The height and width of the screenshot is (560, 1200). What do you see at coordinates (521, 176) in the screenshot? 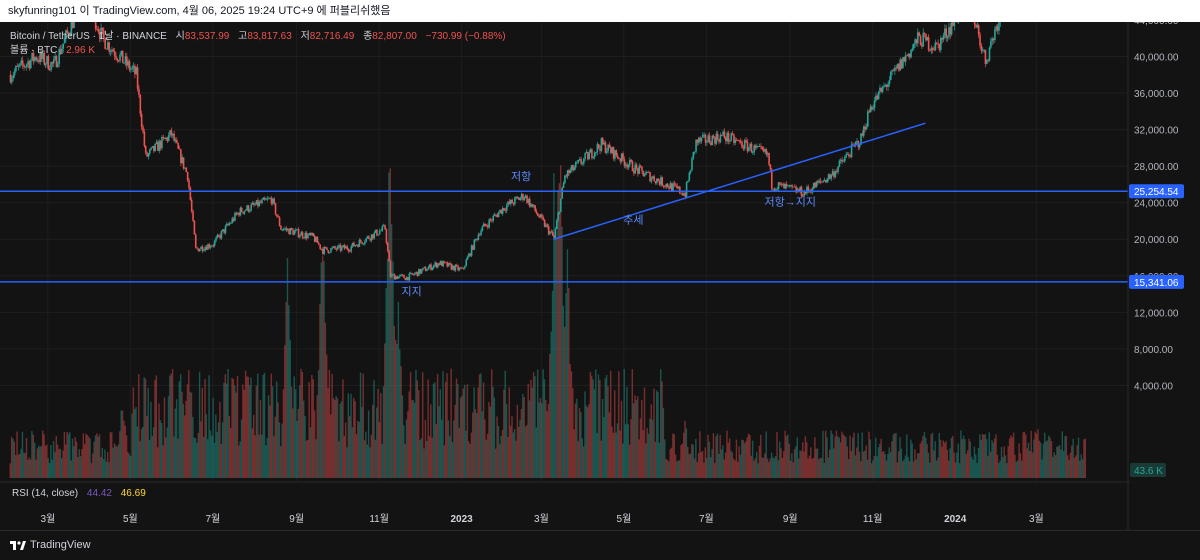
I see `annotation-text: 저항` at bounding box center [521, 176].